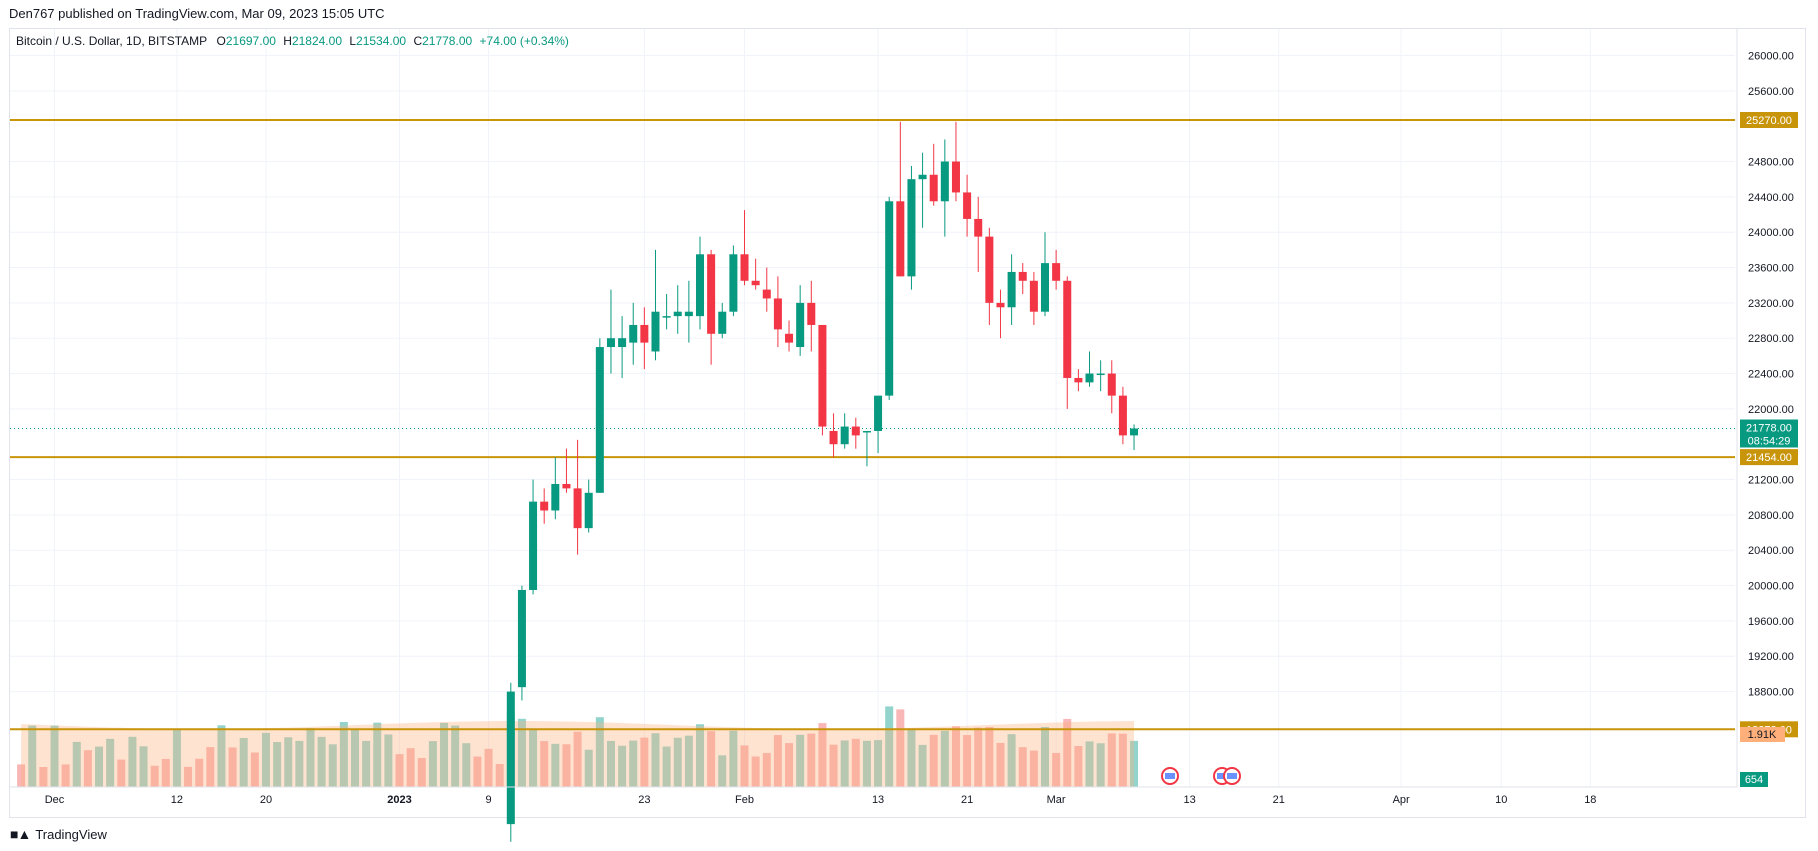  Describe the element at coordinates (1771, 375) in the screenshot. I see `price-tick-label: 22400.00` at that location.